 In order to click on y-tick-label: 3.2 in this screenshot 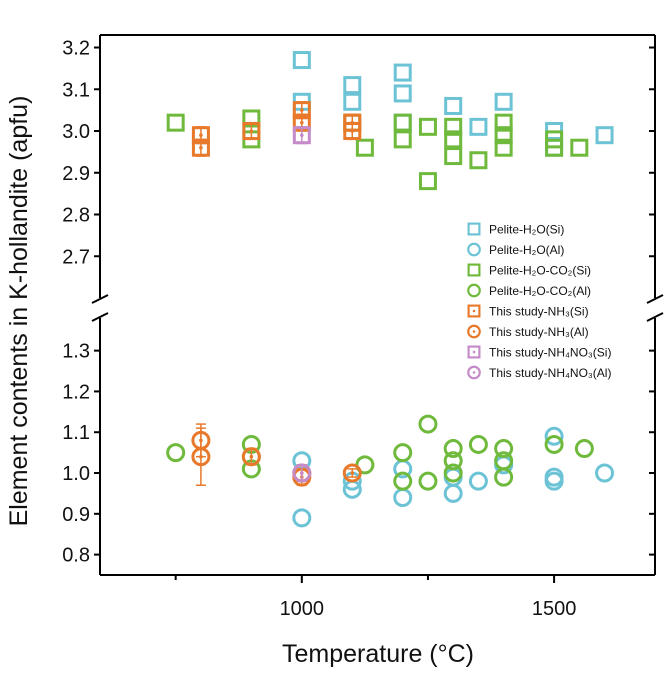, I will do `click(76, 49)`.